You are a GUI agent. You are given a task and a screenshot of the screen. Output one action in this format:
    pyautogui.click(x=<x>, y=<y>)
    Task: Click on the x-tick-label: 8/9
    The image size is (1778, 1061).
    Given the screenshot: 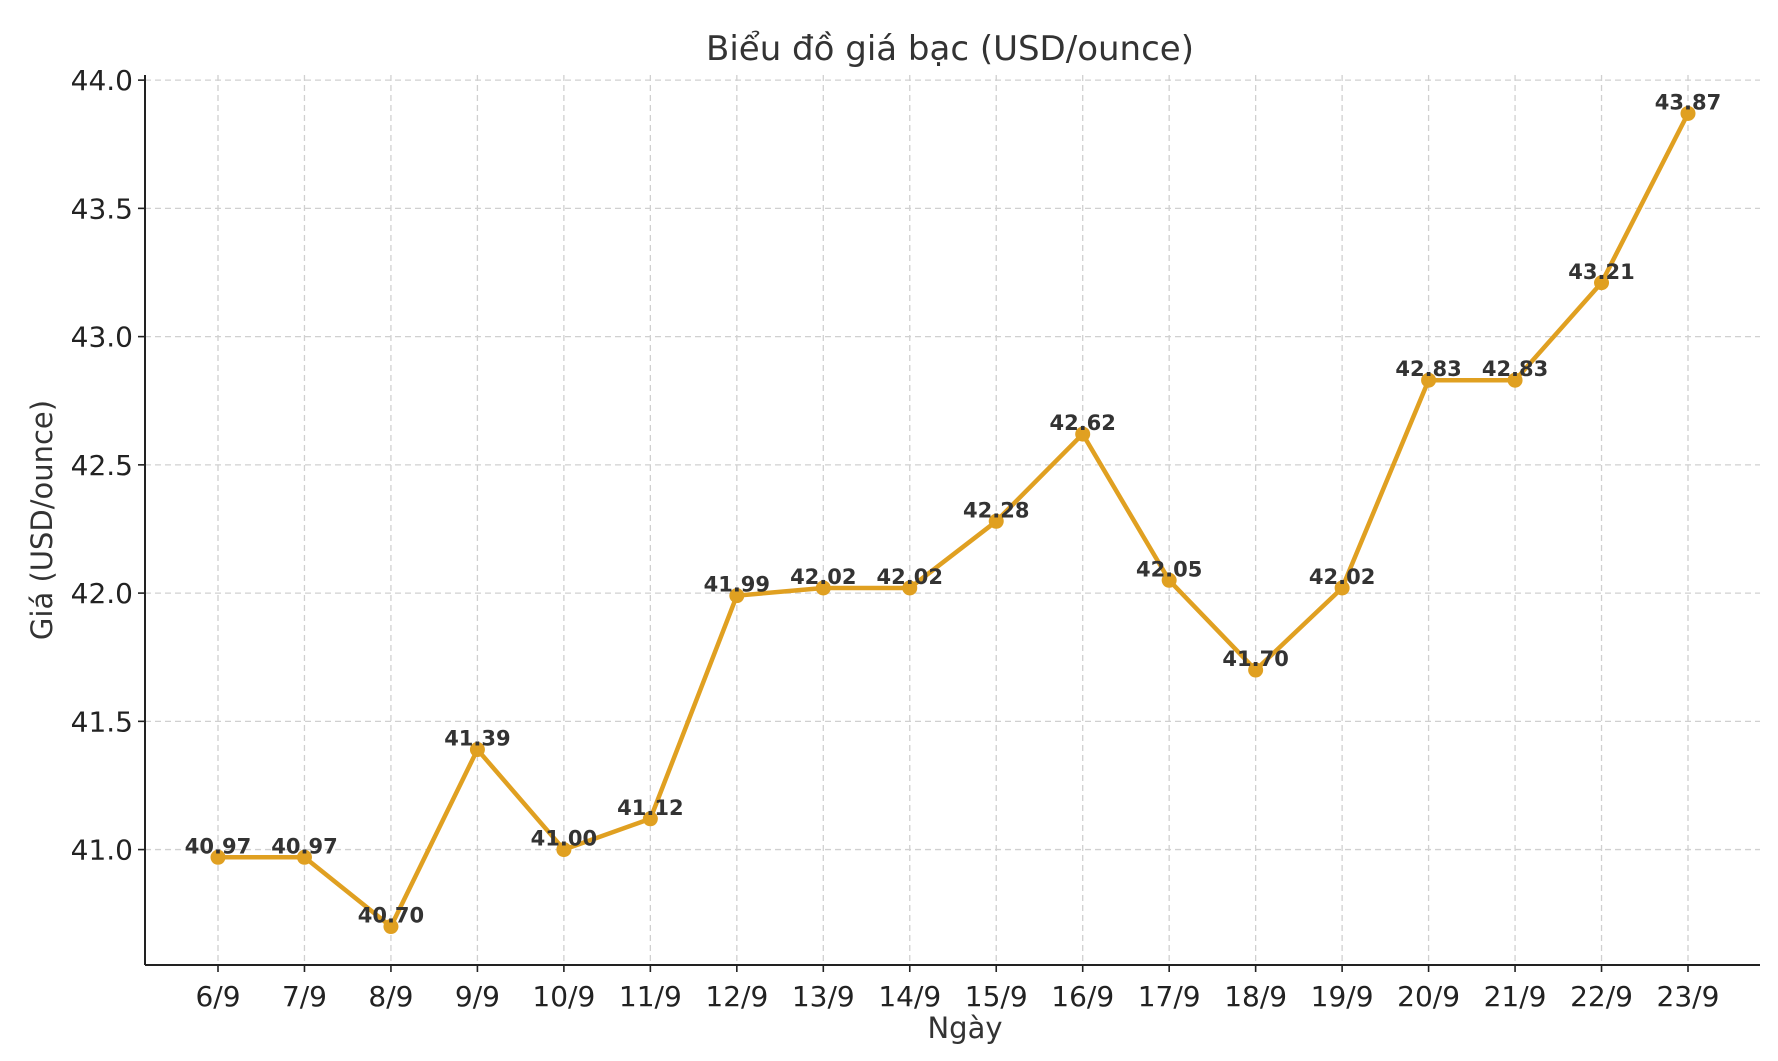 What is the action you would take?
    pyautogui.click(x=390, y=996)
    